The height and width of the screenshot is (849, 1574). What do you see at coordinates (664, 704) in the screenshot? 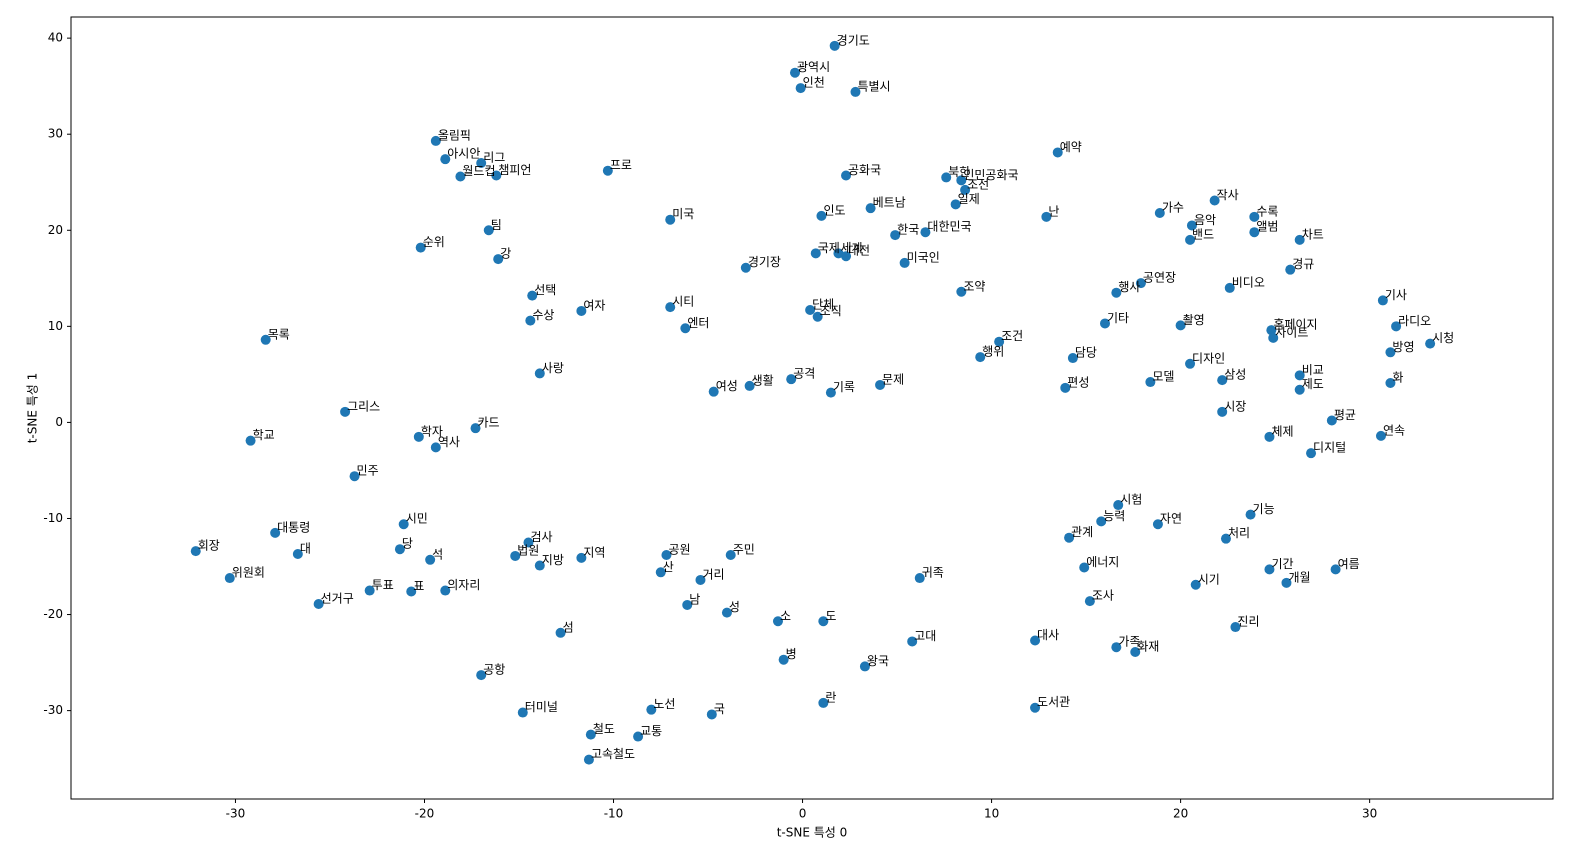
I see `point-label: 노선` at bounding box center [664, 704].